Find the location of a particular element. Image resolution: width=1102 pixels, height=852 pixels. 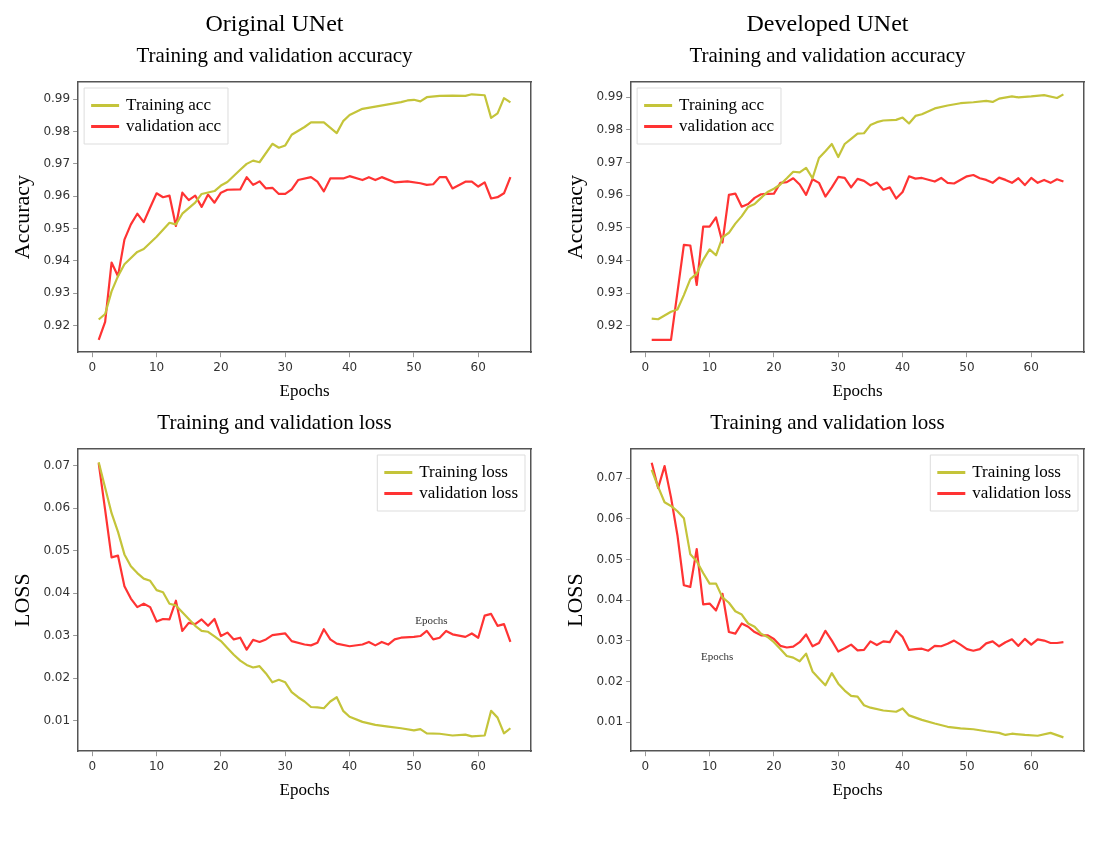

chart-subtitle: Developed UNet is located at coordinates (827, 23).